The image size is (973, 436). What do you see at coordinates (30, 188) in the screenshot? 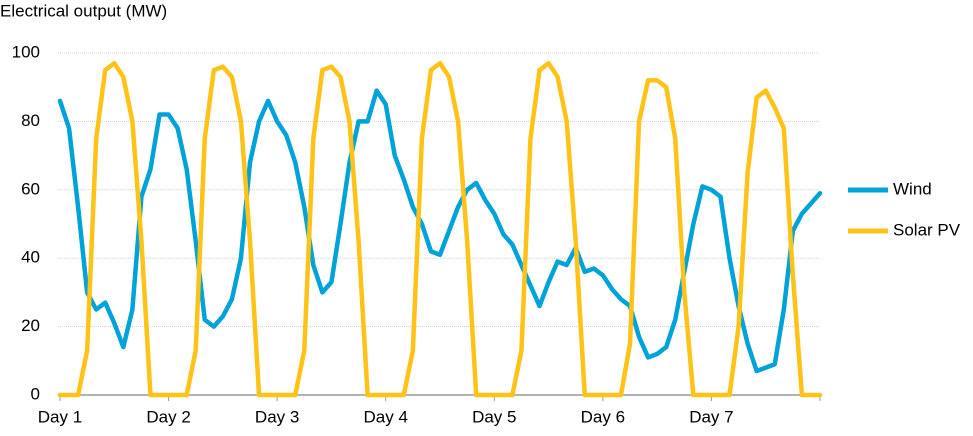
I see `y-tick-label: 60` at bounding box center [30, 188].